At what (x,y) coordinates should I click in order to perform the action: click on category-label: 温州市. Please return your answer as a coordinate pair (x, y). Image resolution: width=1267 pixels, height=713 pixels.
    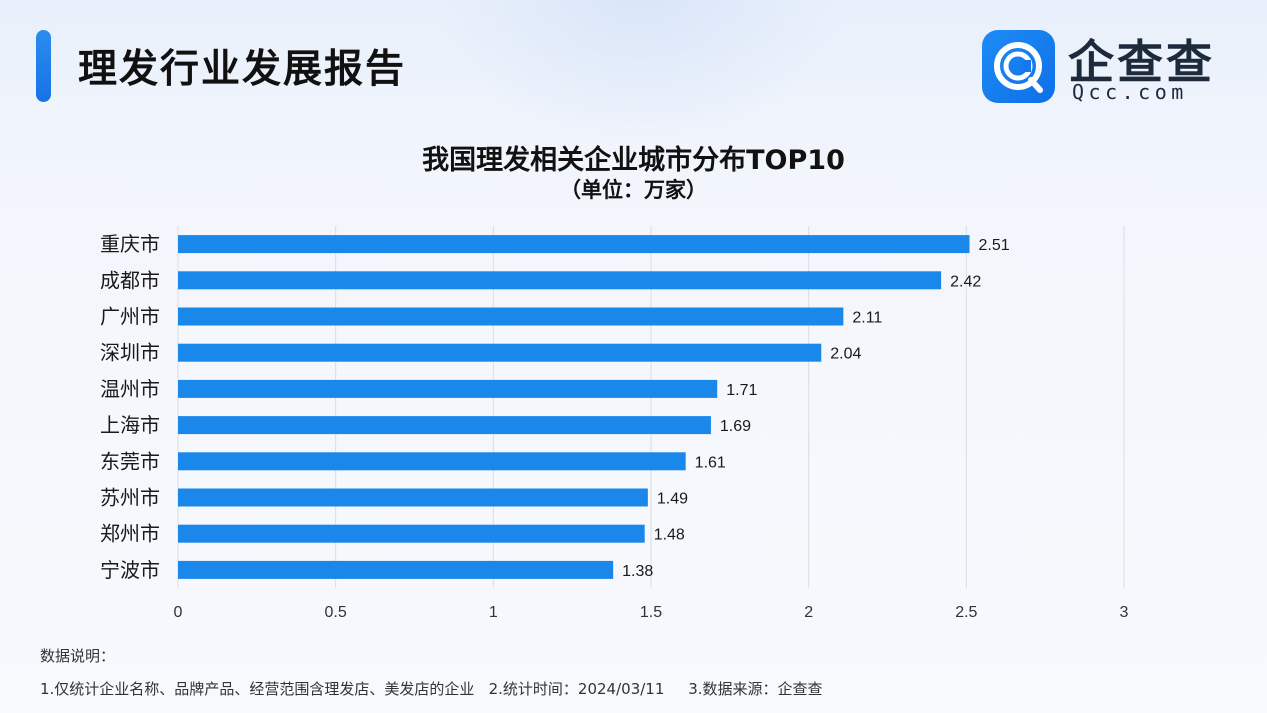
    Looking at the image, I should click on (130, 389).